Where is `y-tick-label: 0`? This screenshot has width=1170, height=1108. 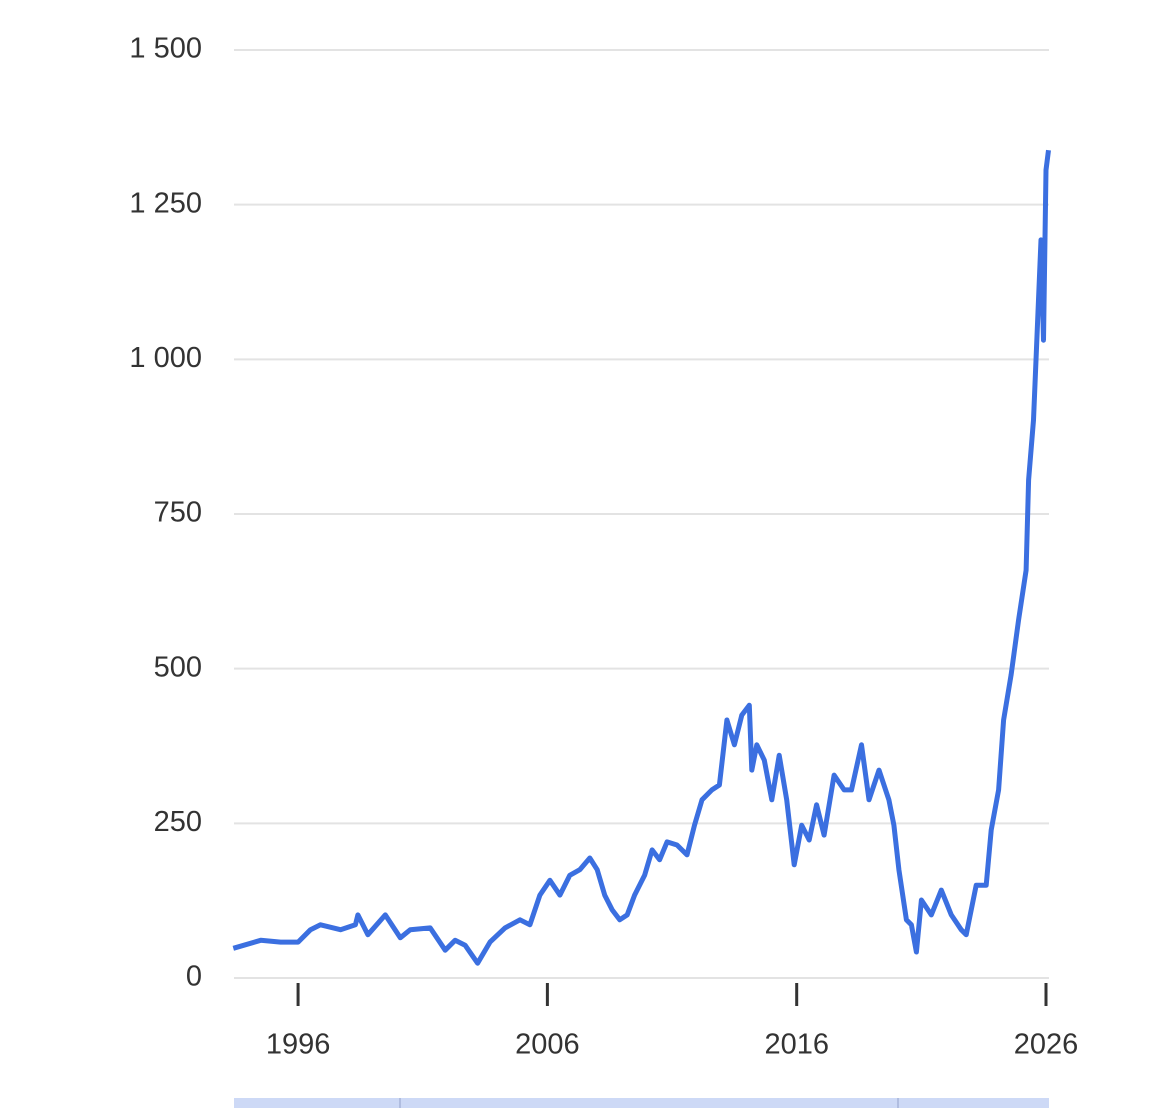 y-tick-label: 0 is located at coordinates (194, 977).